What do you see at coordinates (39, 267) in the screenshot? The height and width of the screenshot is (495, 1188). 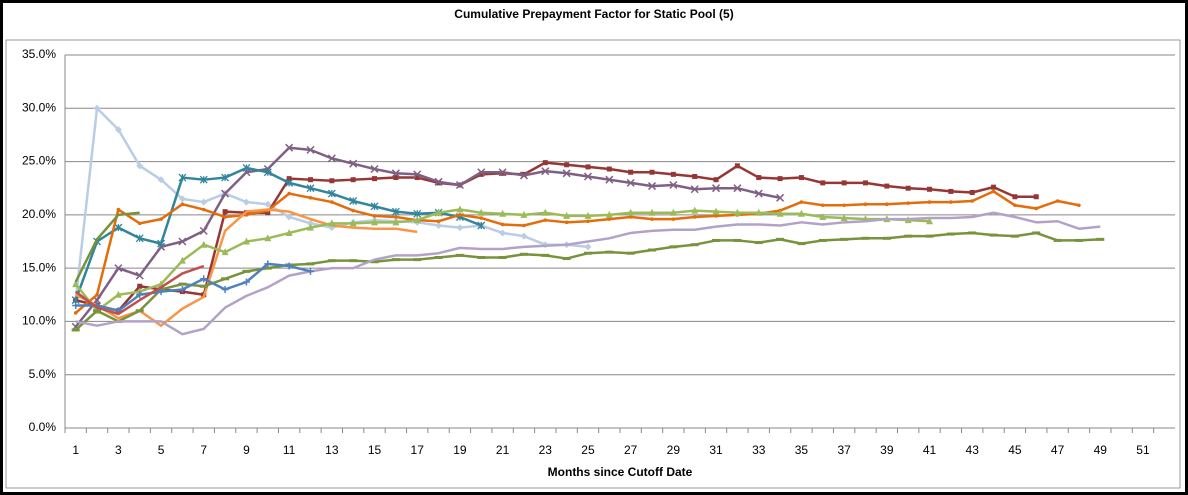 I see `y-tick-label: 15.0%` at bounding box center [39, 267].